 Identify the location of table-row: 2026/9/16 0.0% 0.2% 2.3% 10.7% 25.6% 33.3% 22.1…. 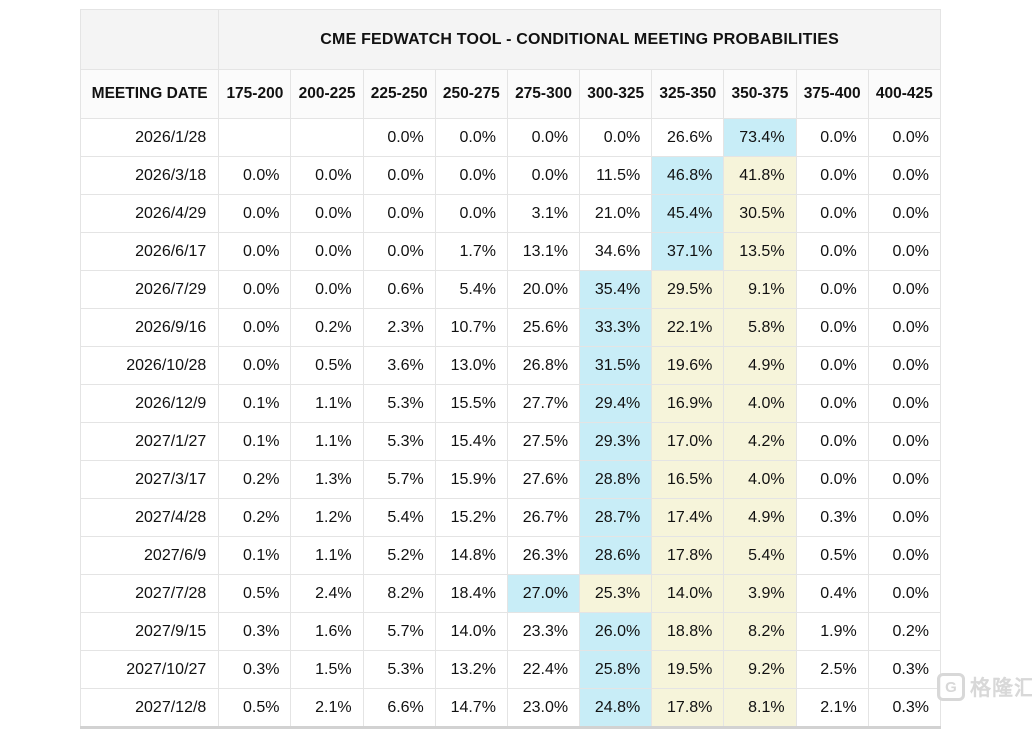
(510, 327).